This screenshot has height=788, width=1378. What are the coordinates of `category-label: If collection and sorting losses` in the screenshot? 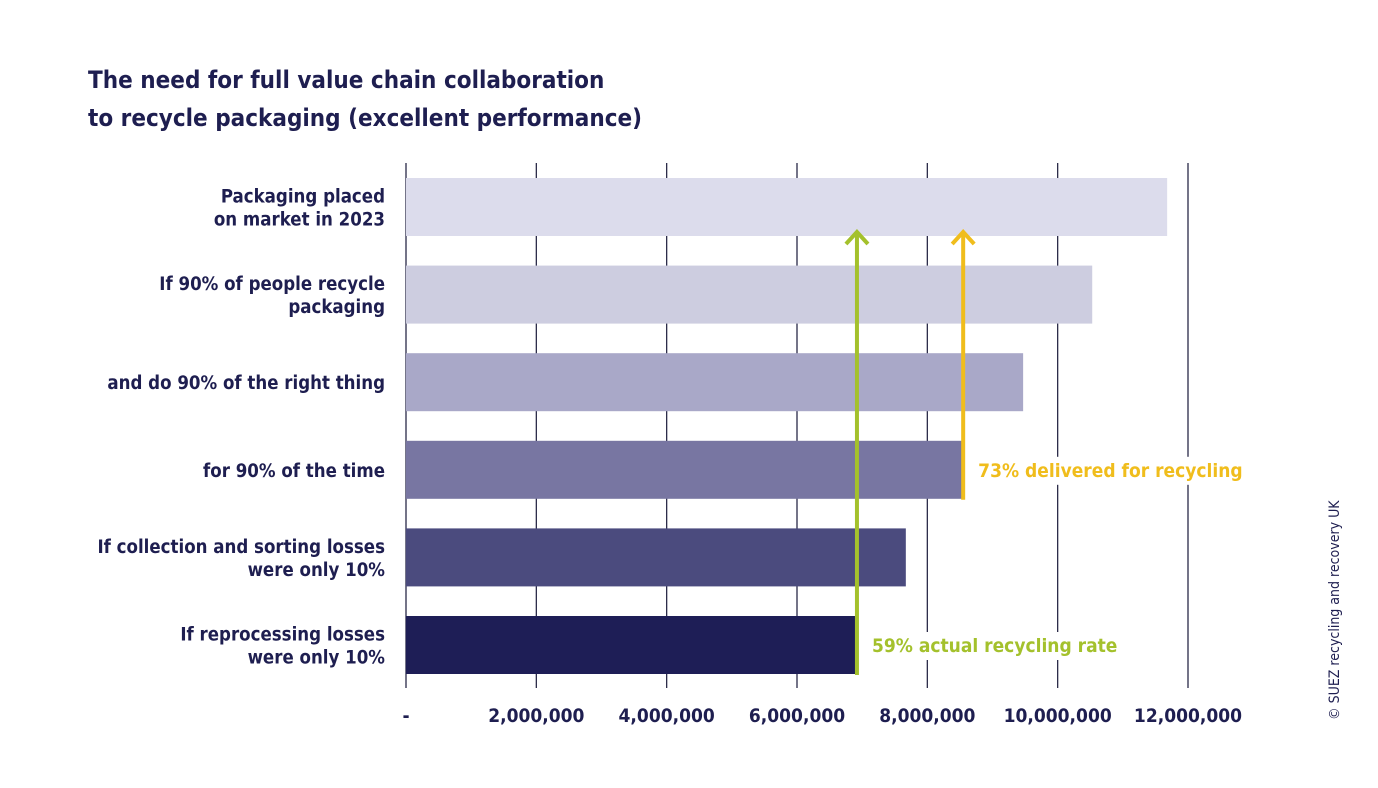 It's located at (241, 547).